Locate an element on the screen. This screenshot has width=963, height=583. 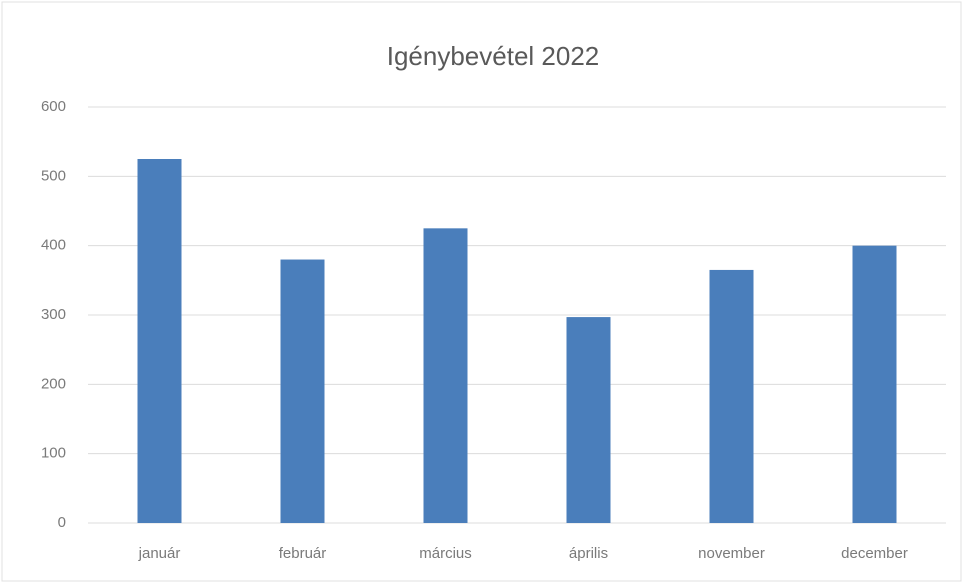
x-tick-label: január is located at coordinates (159, 553).